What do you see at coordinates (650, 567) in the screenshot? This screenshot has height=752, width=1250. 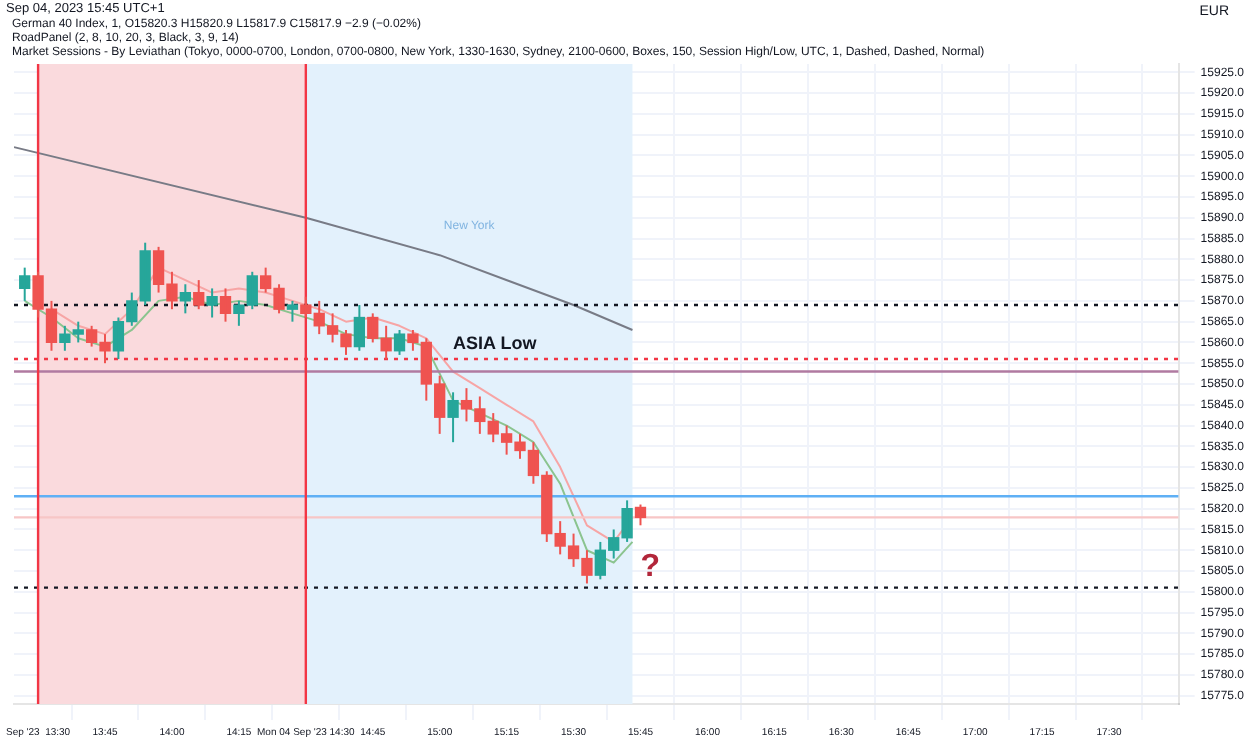 I see `annotation: ?` at bounding box center [650, 567].